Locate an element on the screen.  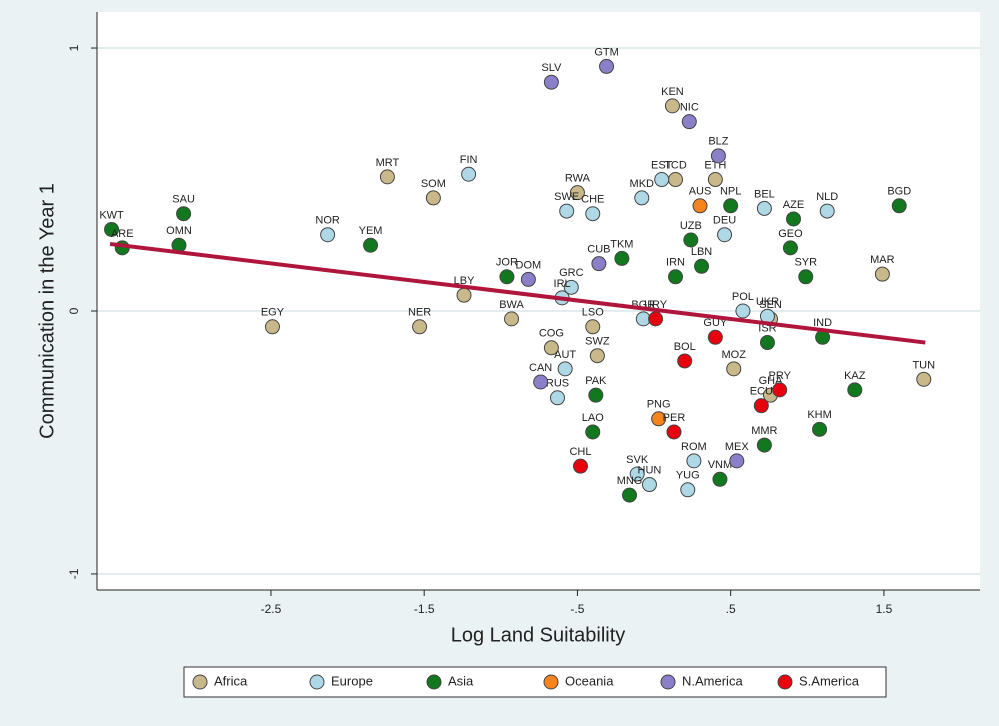
point-label: NIC is located at coordinates (689, 108).